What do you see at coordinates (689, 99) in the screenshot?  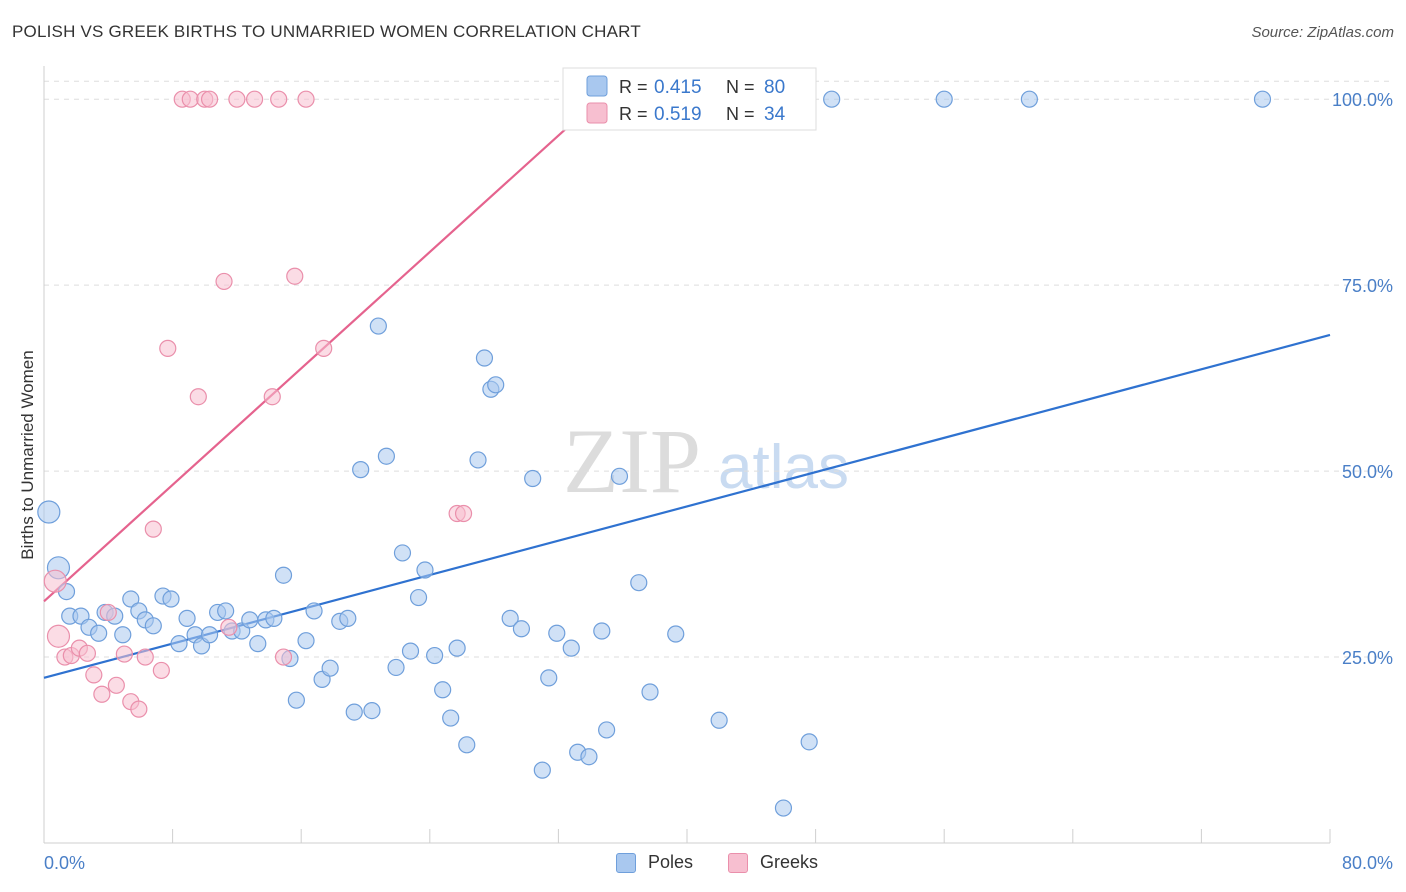 I see `stats-legend: R = 0.415 N = 80 R = 0.519 N = 34` at bounding box center [689, 99].